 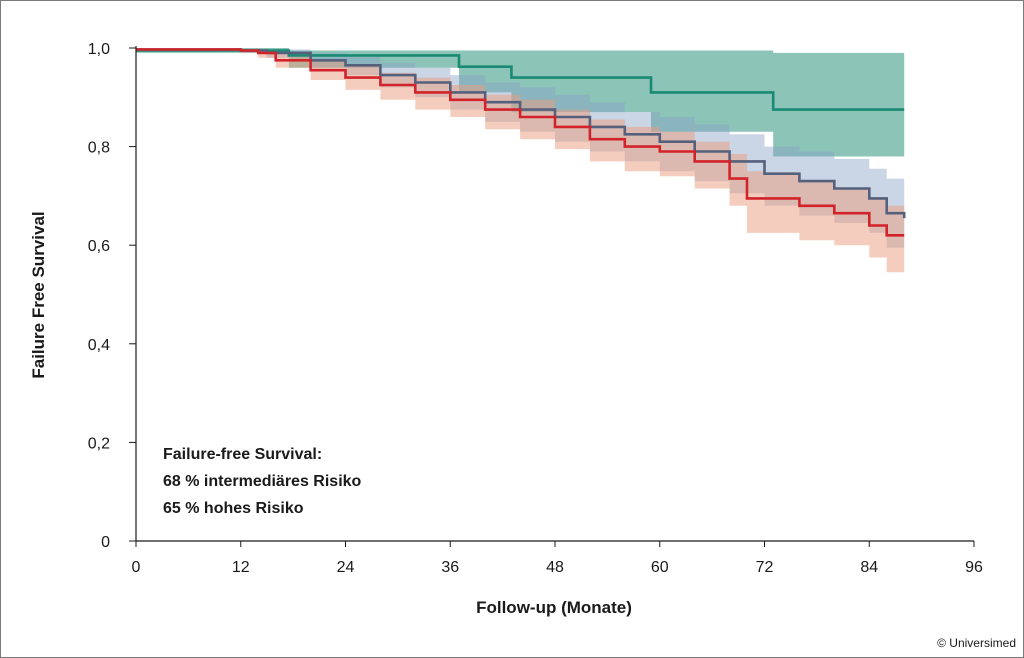 What do you see at coordinates (242, 508) in the screenshot?
I see `annotation-text-high: % hohes Risiko` at bounding box center [242, 508].